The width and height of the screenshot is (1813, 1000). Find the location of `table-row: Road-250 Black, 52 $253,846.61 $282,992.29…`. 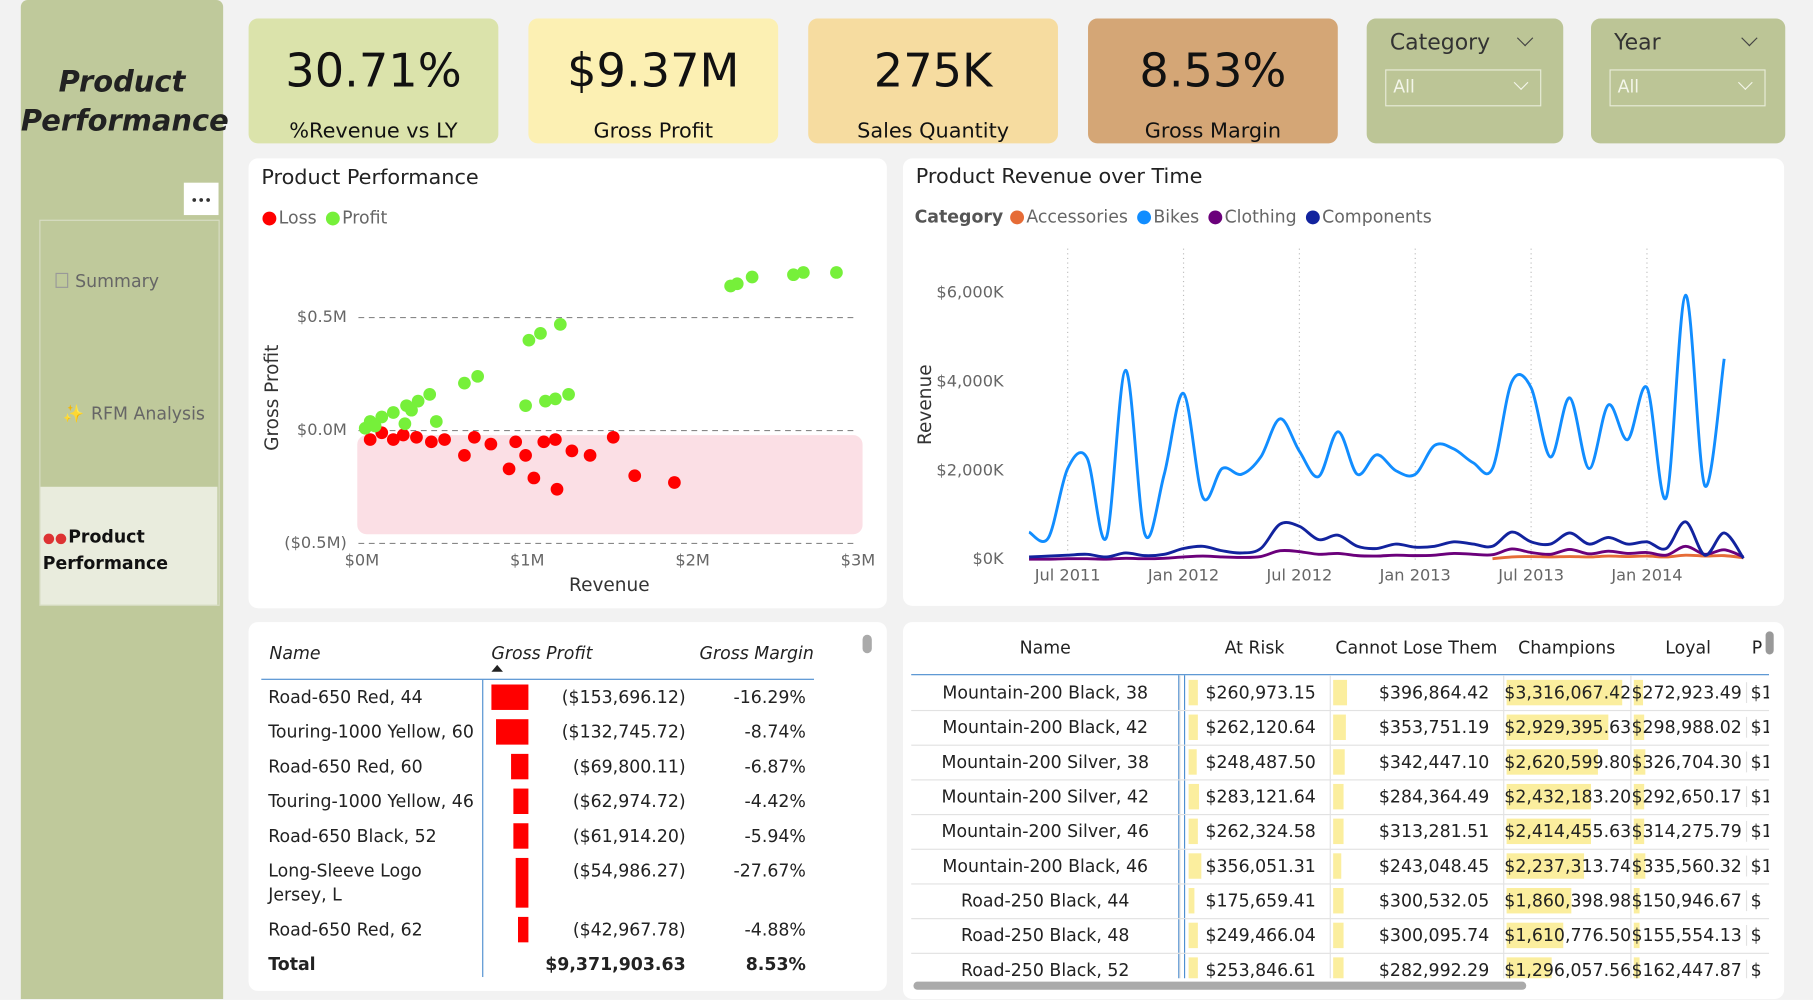

table-row: Road-250 Black, 52 $253,846.61 $282,992.29… is located at coordinates (1340, 965).